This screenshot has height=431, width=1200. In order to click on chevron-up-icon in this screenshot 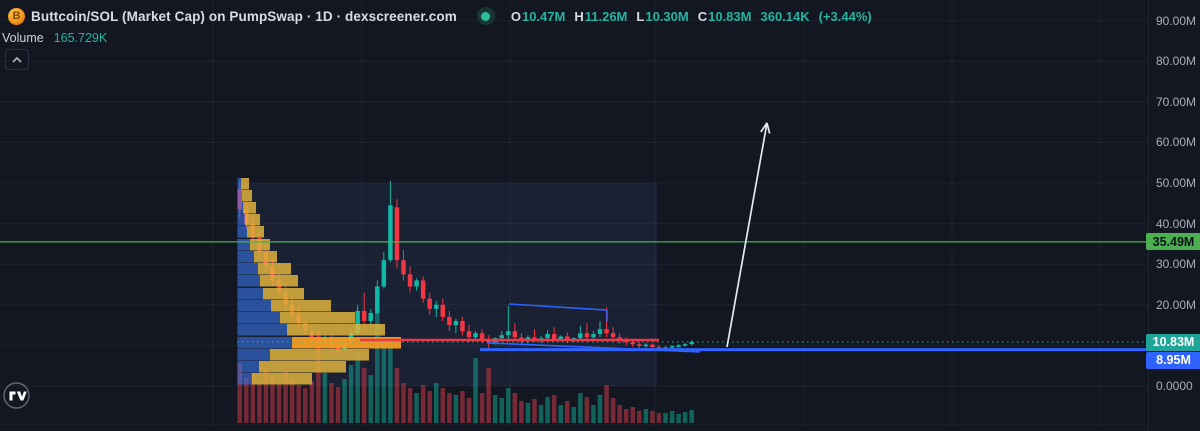, I will do `click(17, 59)`.